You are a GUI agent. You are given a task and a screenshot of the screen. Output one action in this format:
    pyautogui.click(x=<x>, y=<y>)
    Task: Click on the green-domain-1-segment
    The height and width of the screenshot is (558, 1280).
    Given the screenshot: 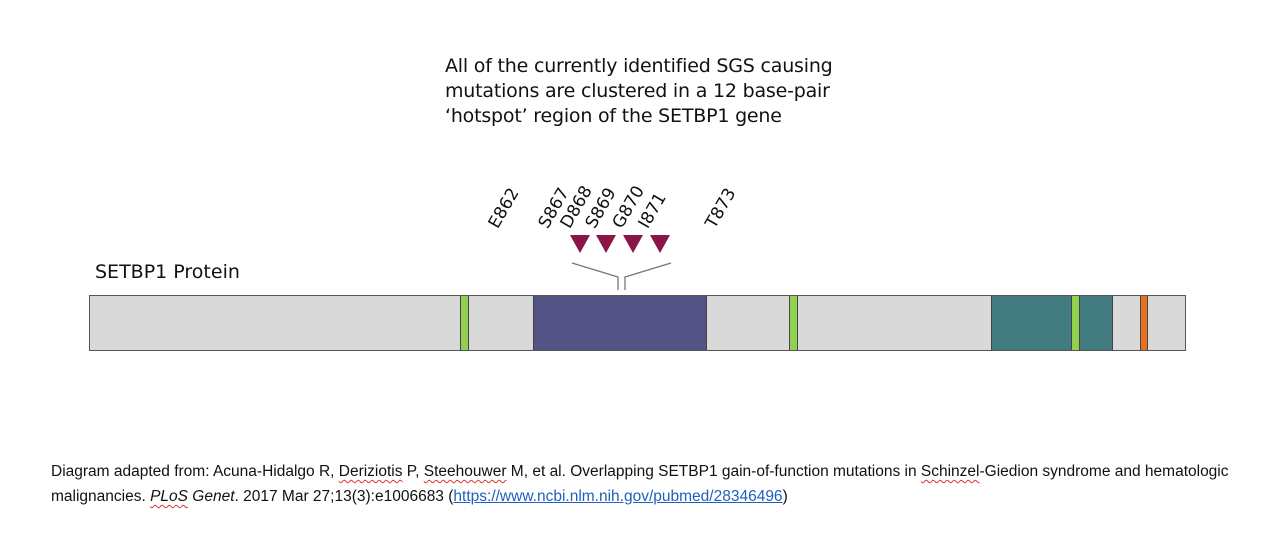 What is the action you would take?
    pyautogui.click(x=464, y=323)
    